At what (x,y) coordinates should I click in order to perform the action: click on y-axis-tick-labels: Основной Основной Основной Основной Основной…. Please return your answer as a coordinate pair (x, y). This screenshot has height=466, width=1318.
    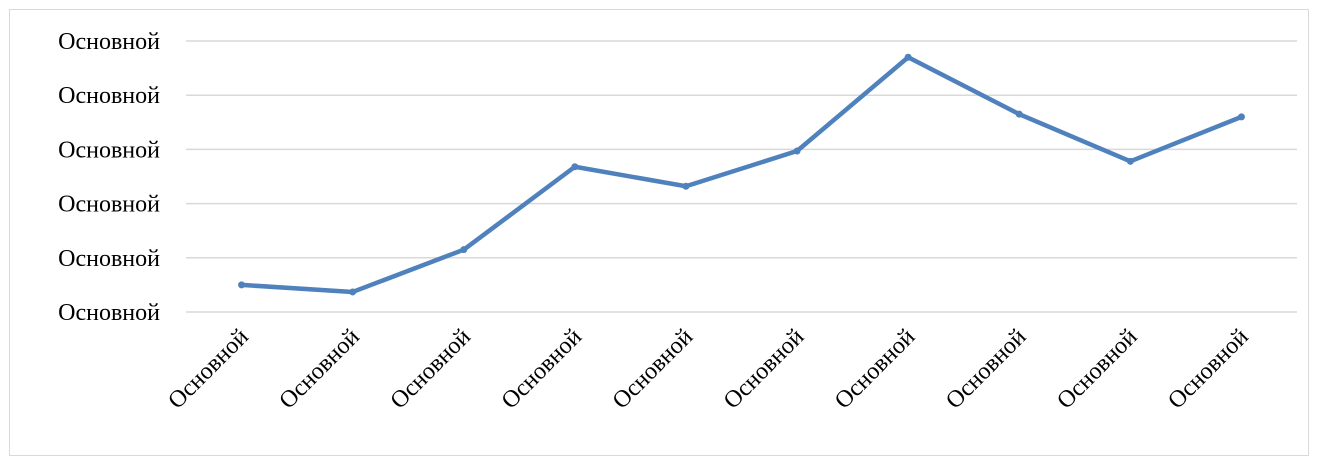
    Looking at the image, I should click on (109, 177).